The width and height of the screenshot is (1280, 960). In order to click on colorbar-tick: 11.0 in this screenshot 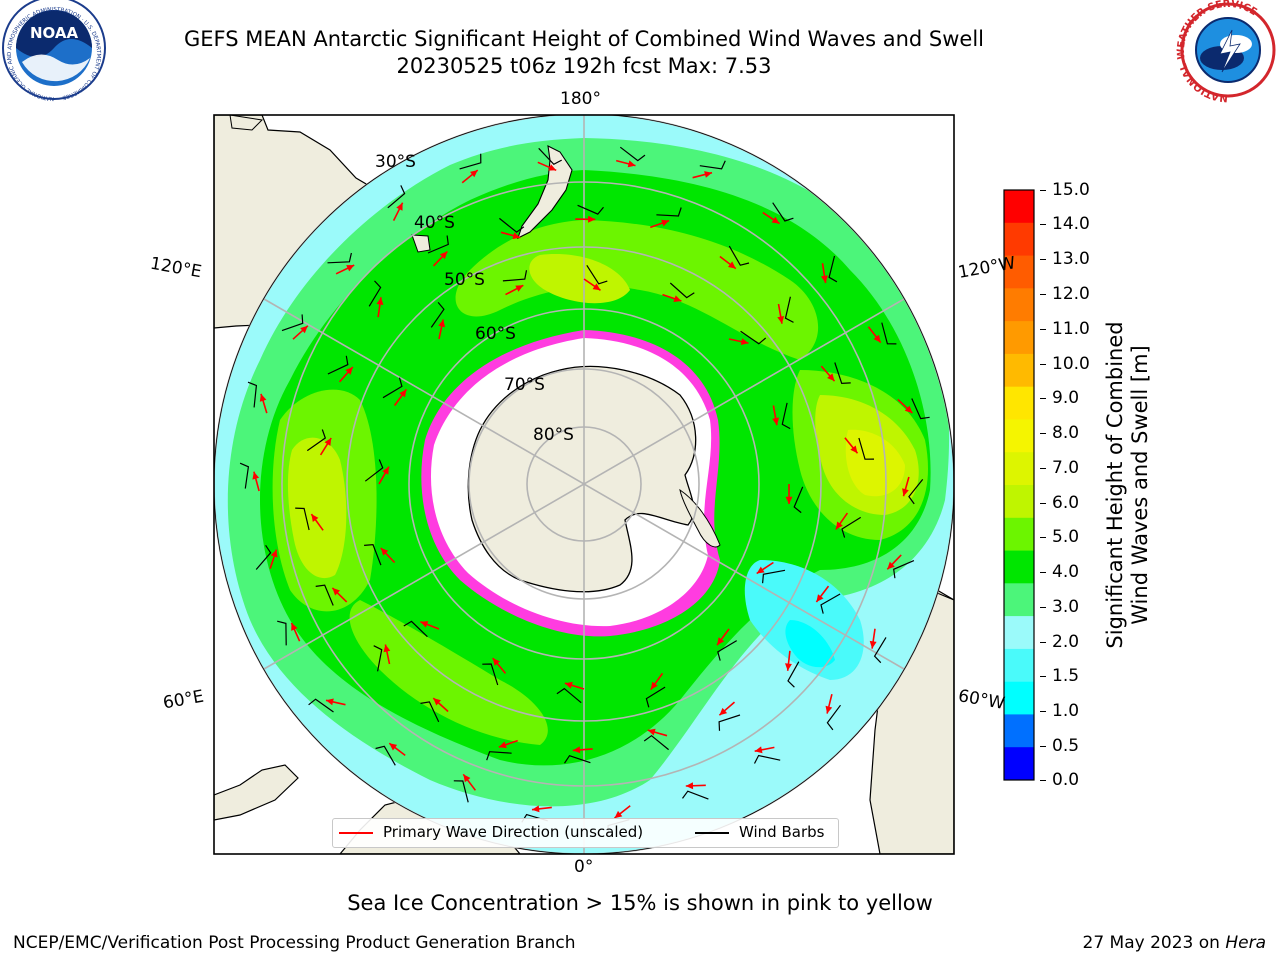, I will do `click(1071, 329)`.